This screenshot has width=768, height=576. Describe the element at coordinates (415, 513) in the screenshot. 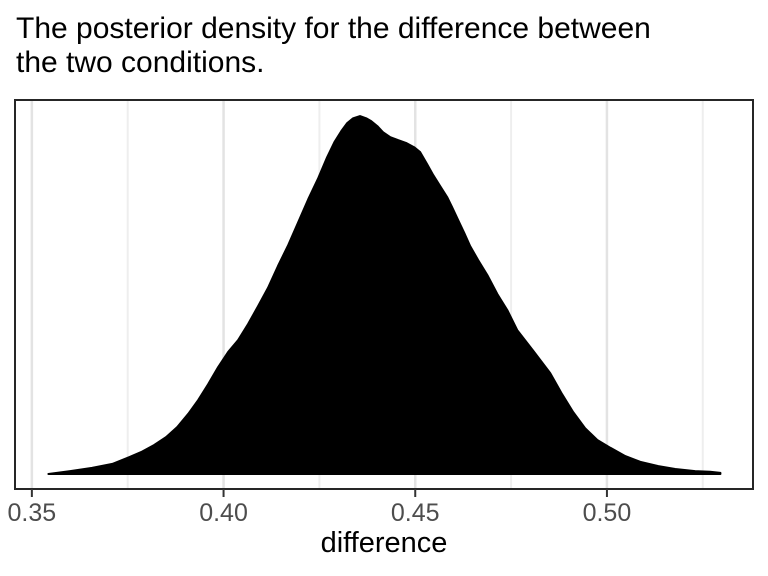

I see `x-tick-label: 0.45` at that location.